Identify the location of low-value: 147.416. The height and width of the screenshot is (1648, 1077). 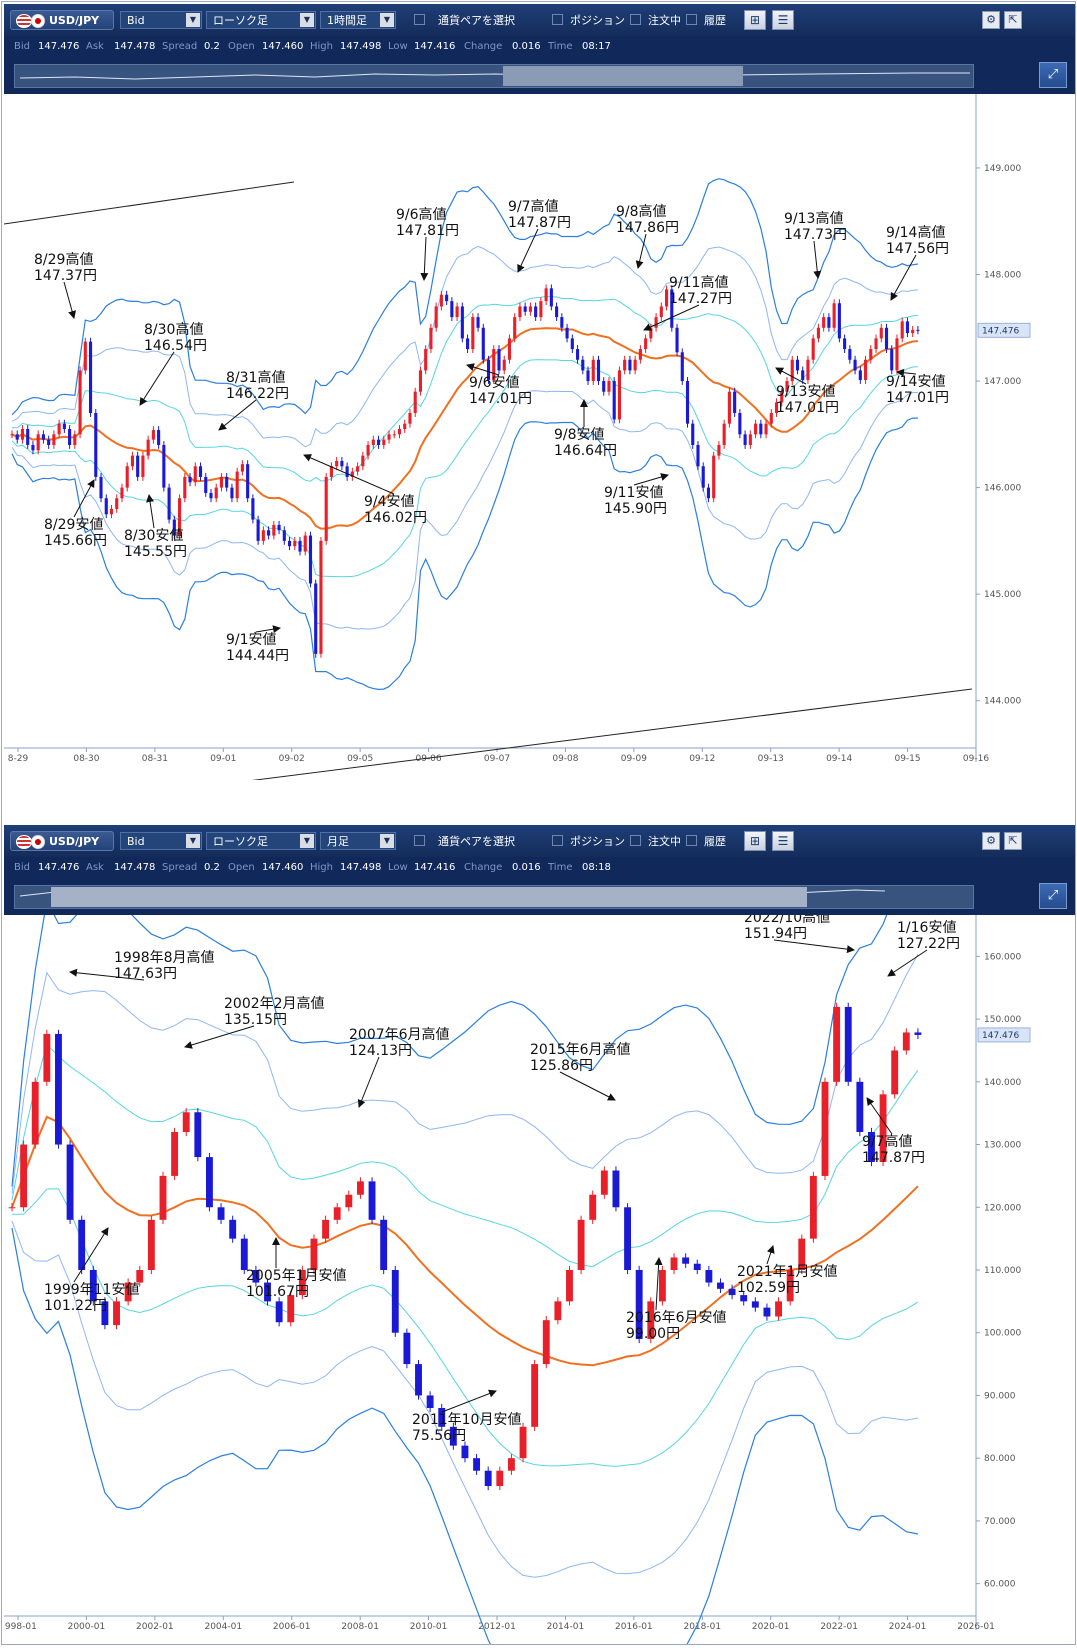
(435, 46).